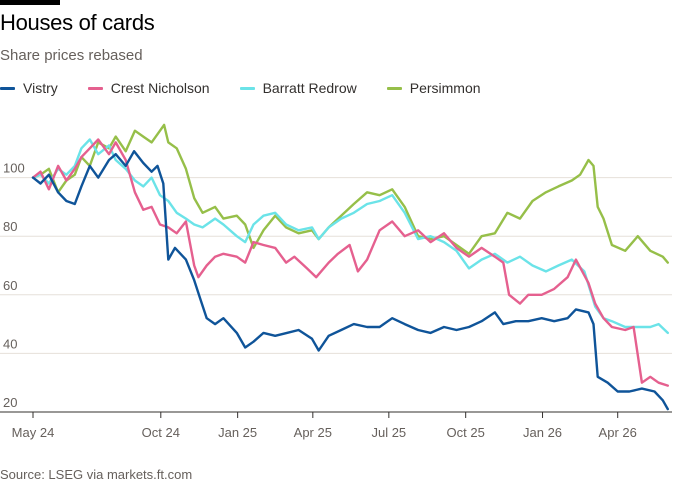 This screenshot has height=500, width=700. I want to click on x-tick-label-jan-26: Jan 26, so click(542, 432).